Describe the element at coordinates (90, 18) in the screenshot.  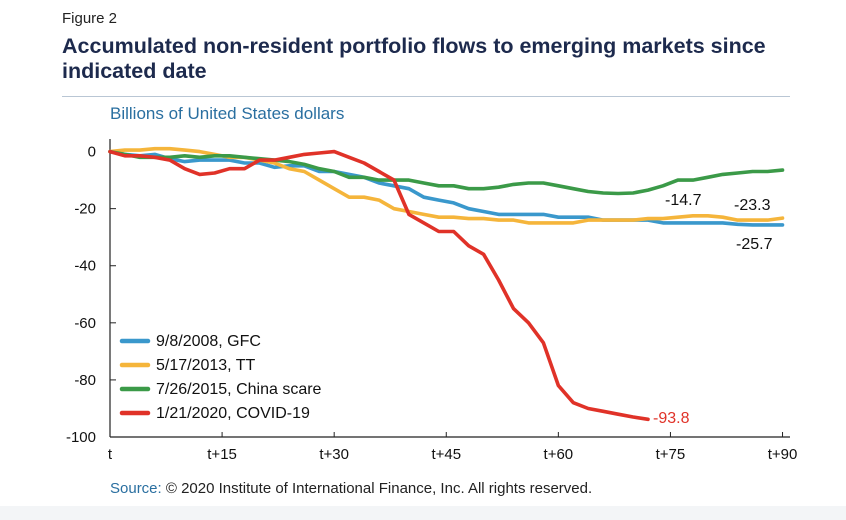
I see `figure-label: Figure 2` at that location.